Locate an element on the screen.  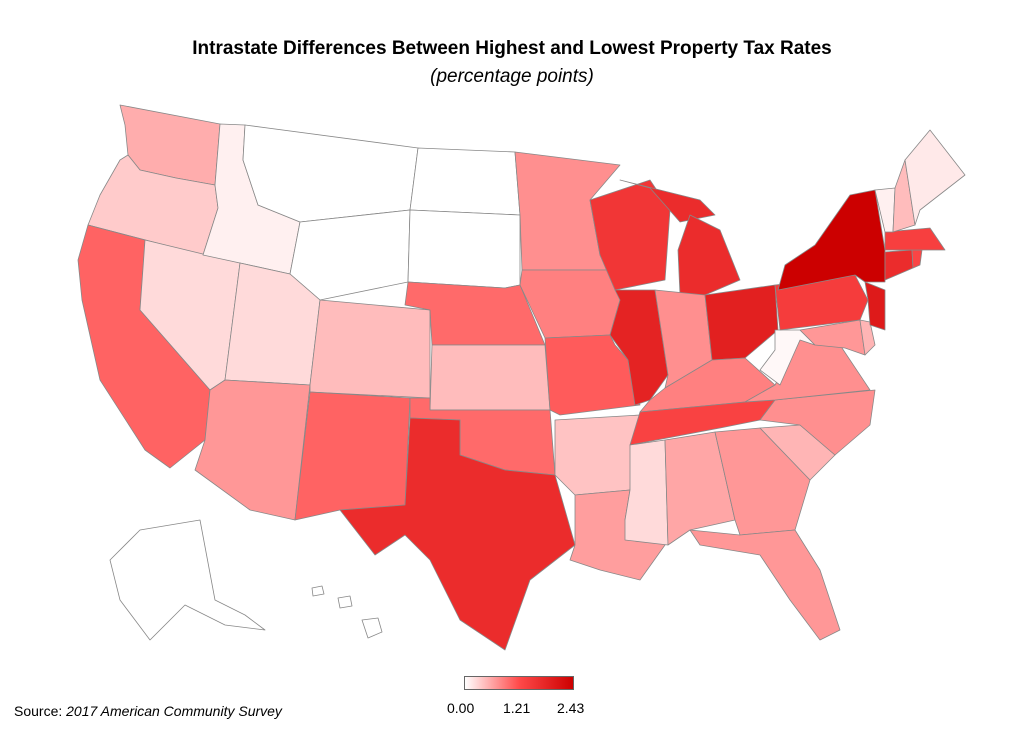
source-value: 2017 American Community Survey is located at coordinates (174, 711).